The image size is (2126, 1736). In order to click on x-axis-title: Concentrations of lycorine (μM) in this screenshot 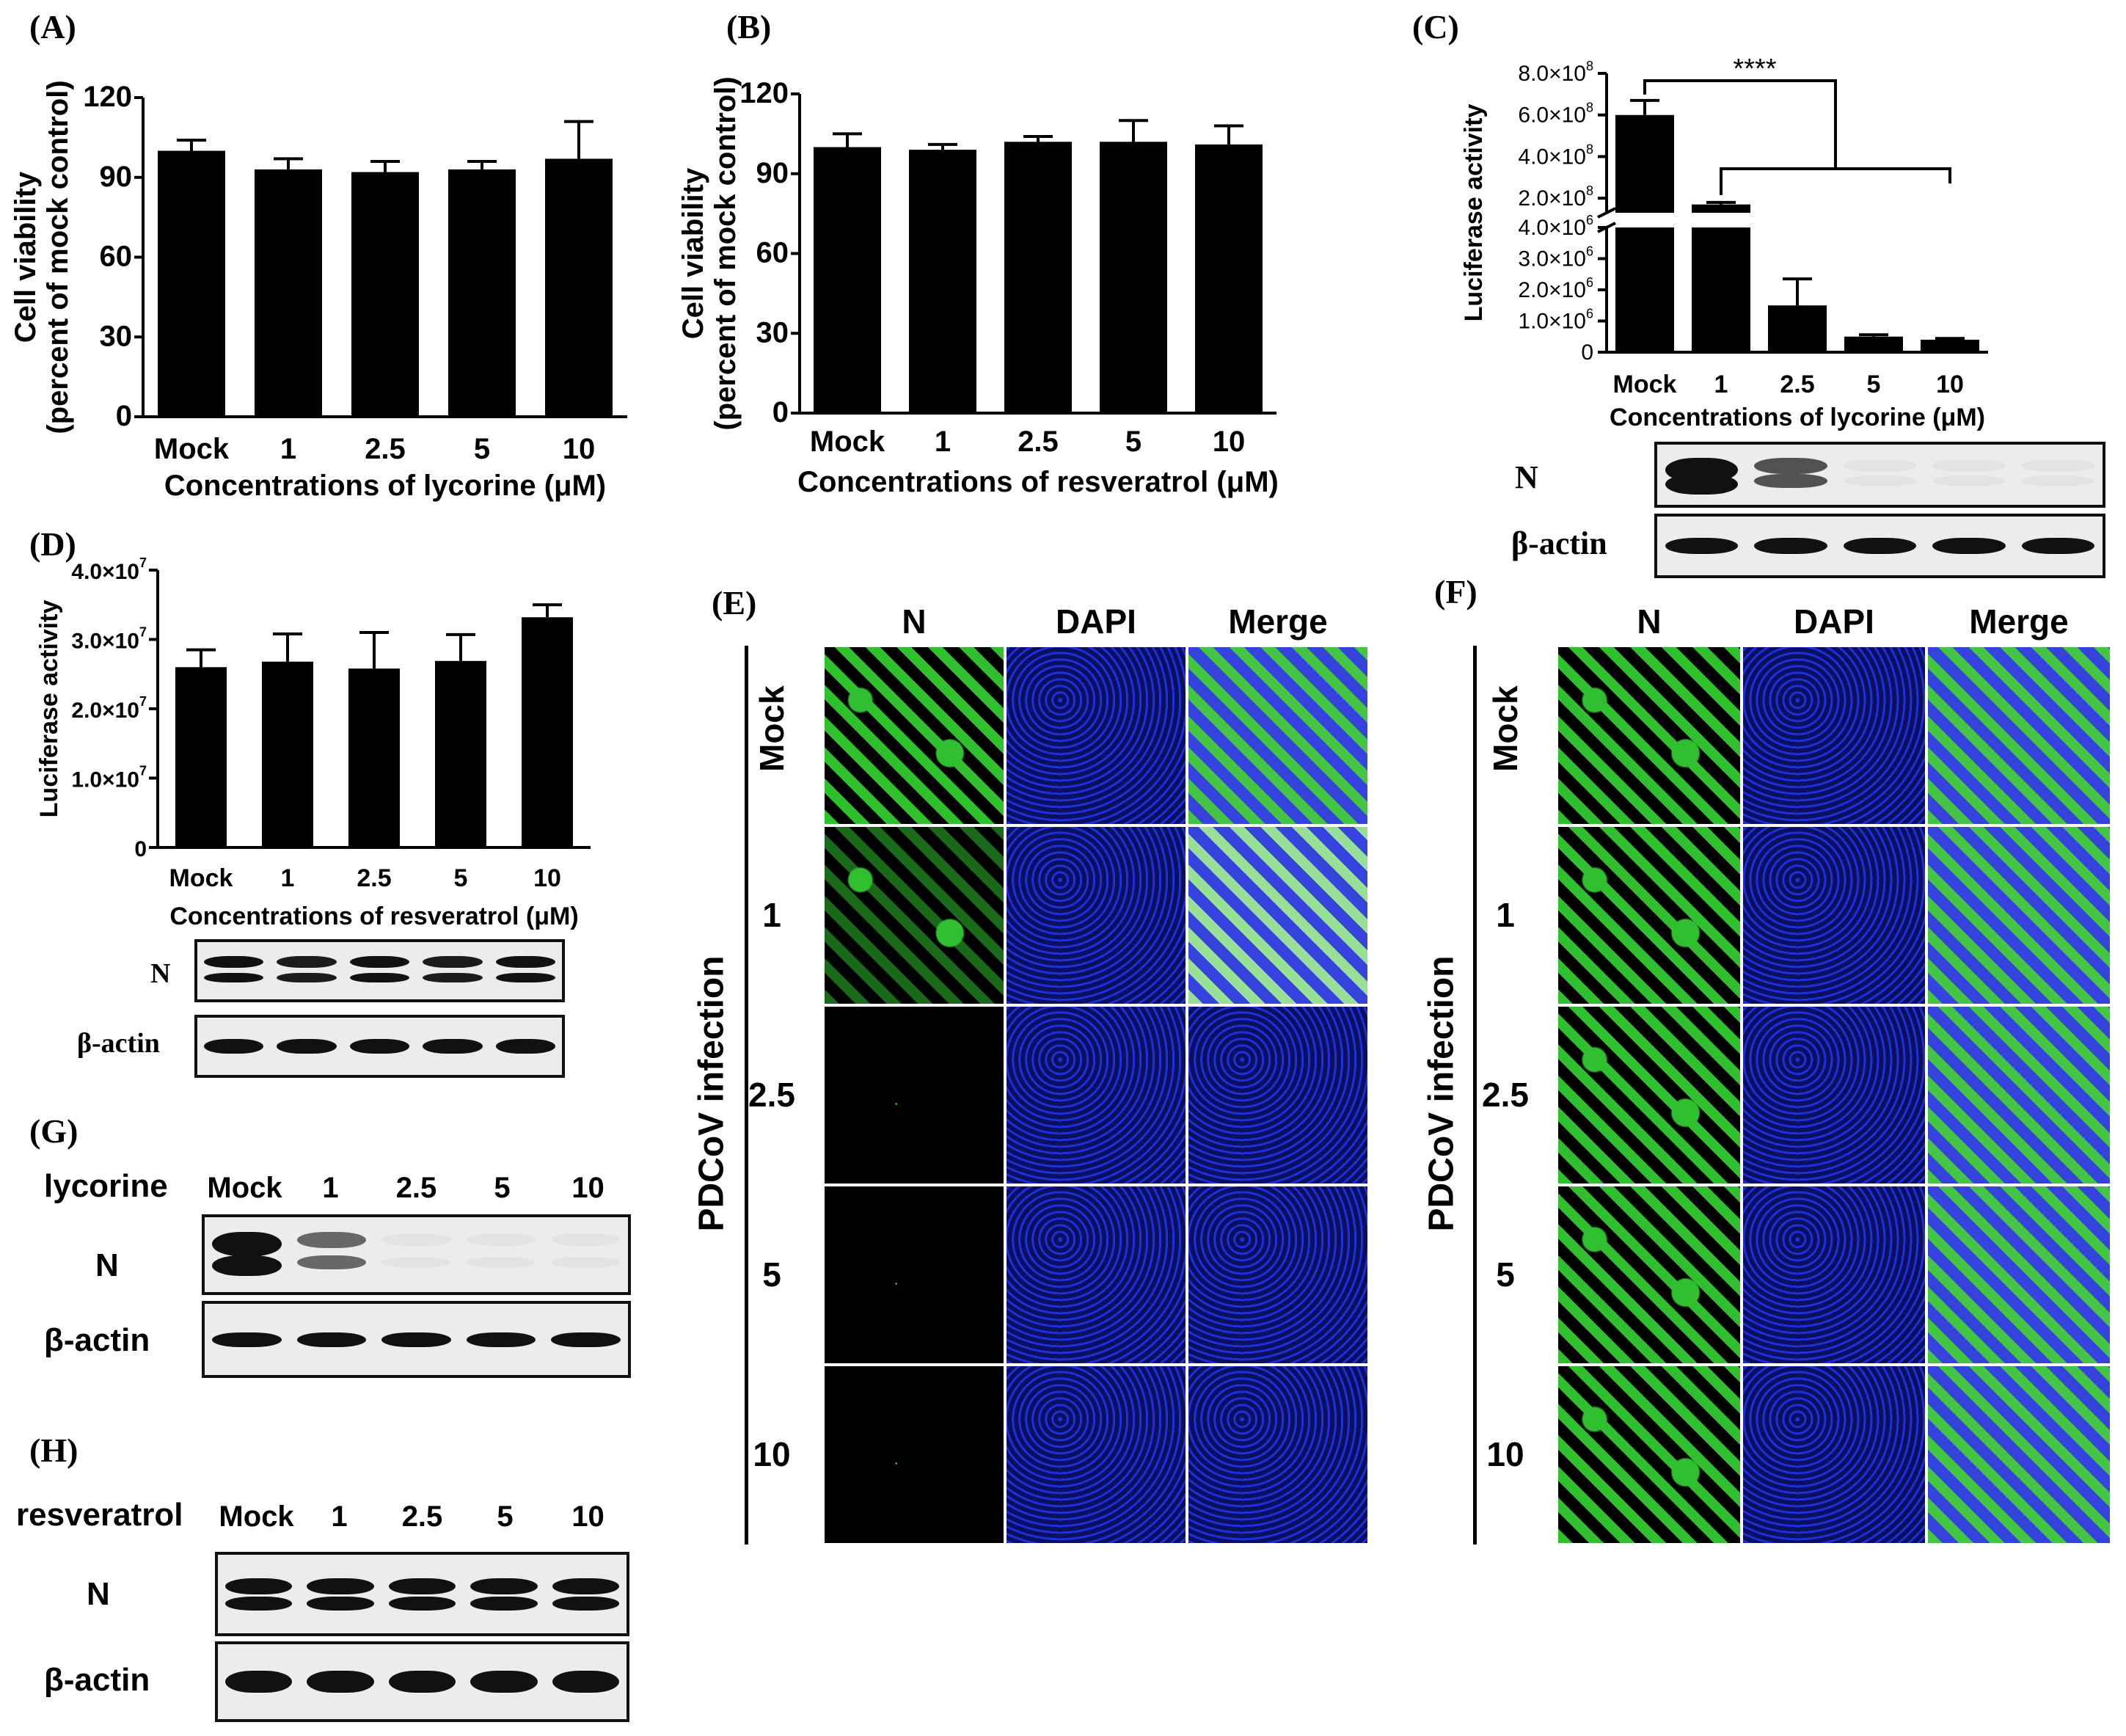, I will do `click(385, 486)`.